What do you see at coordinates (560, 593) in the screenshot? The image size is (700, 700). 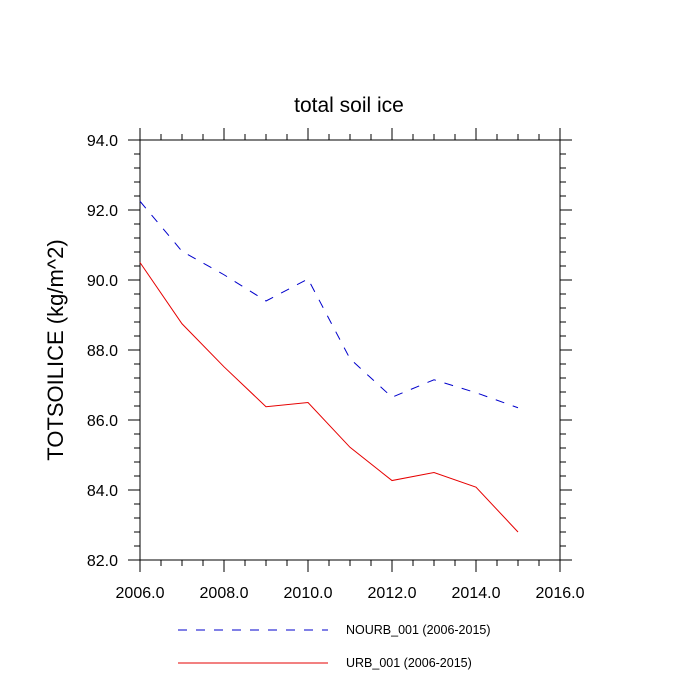 I see `x-tick-label: 2016.0` at bounding box center [560, 593].